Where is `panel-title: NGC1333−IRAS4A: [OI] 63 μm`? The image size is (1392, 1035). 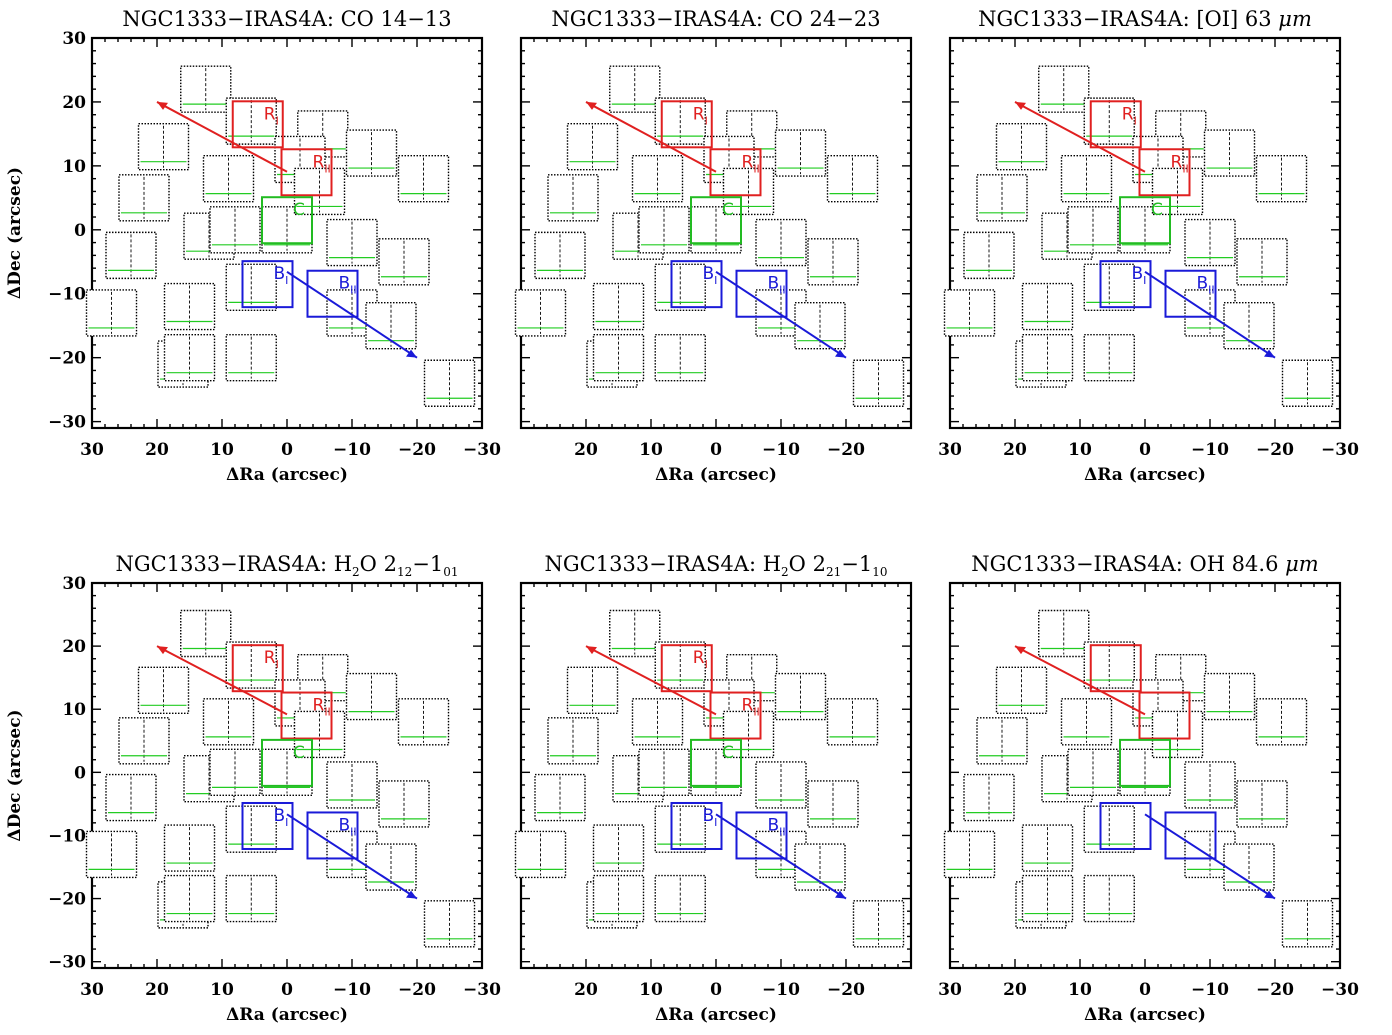 panel-title: NGC1333−IRAS4A: [OI] 63 μm is located at coordinates (1145, 19).